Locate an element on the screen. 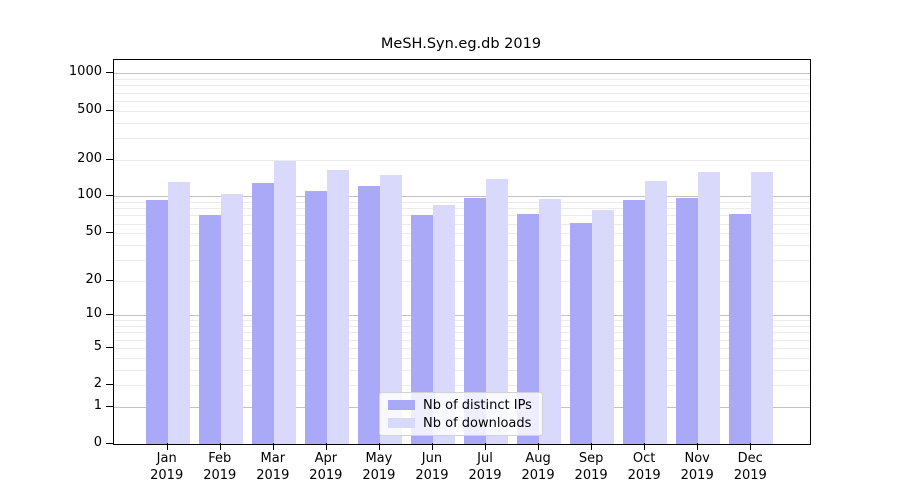  x-tick-label: Sep 2019 is located at coordinates (591, 467).